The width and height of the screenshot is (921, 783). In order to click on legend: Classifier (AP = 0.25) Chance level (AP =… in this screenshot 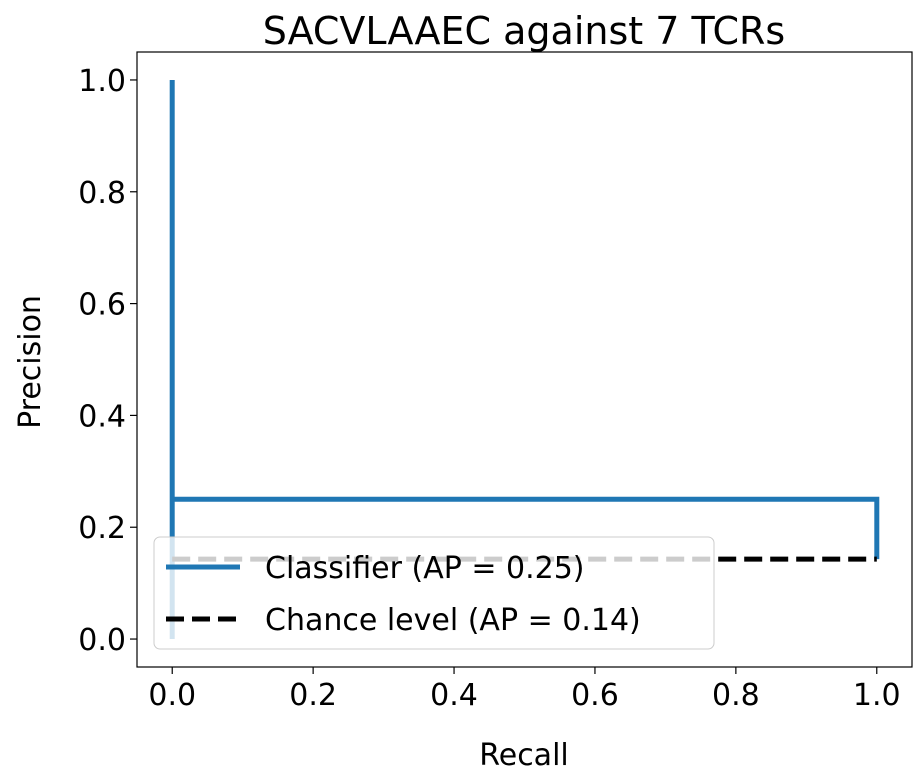, I will do `click(434, 593)`.